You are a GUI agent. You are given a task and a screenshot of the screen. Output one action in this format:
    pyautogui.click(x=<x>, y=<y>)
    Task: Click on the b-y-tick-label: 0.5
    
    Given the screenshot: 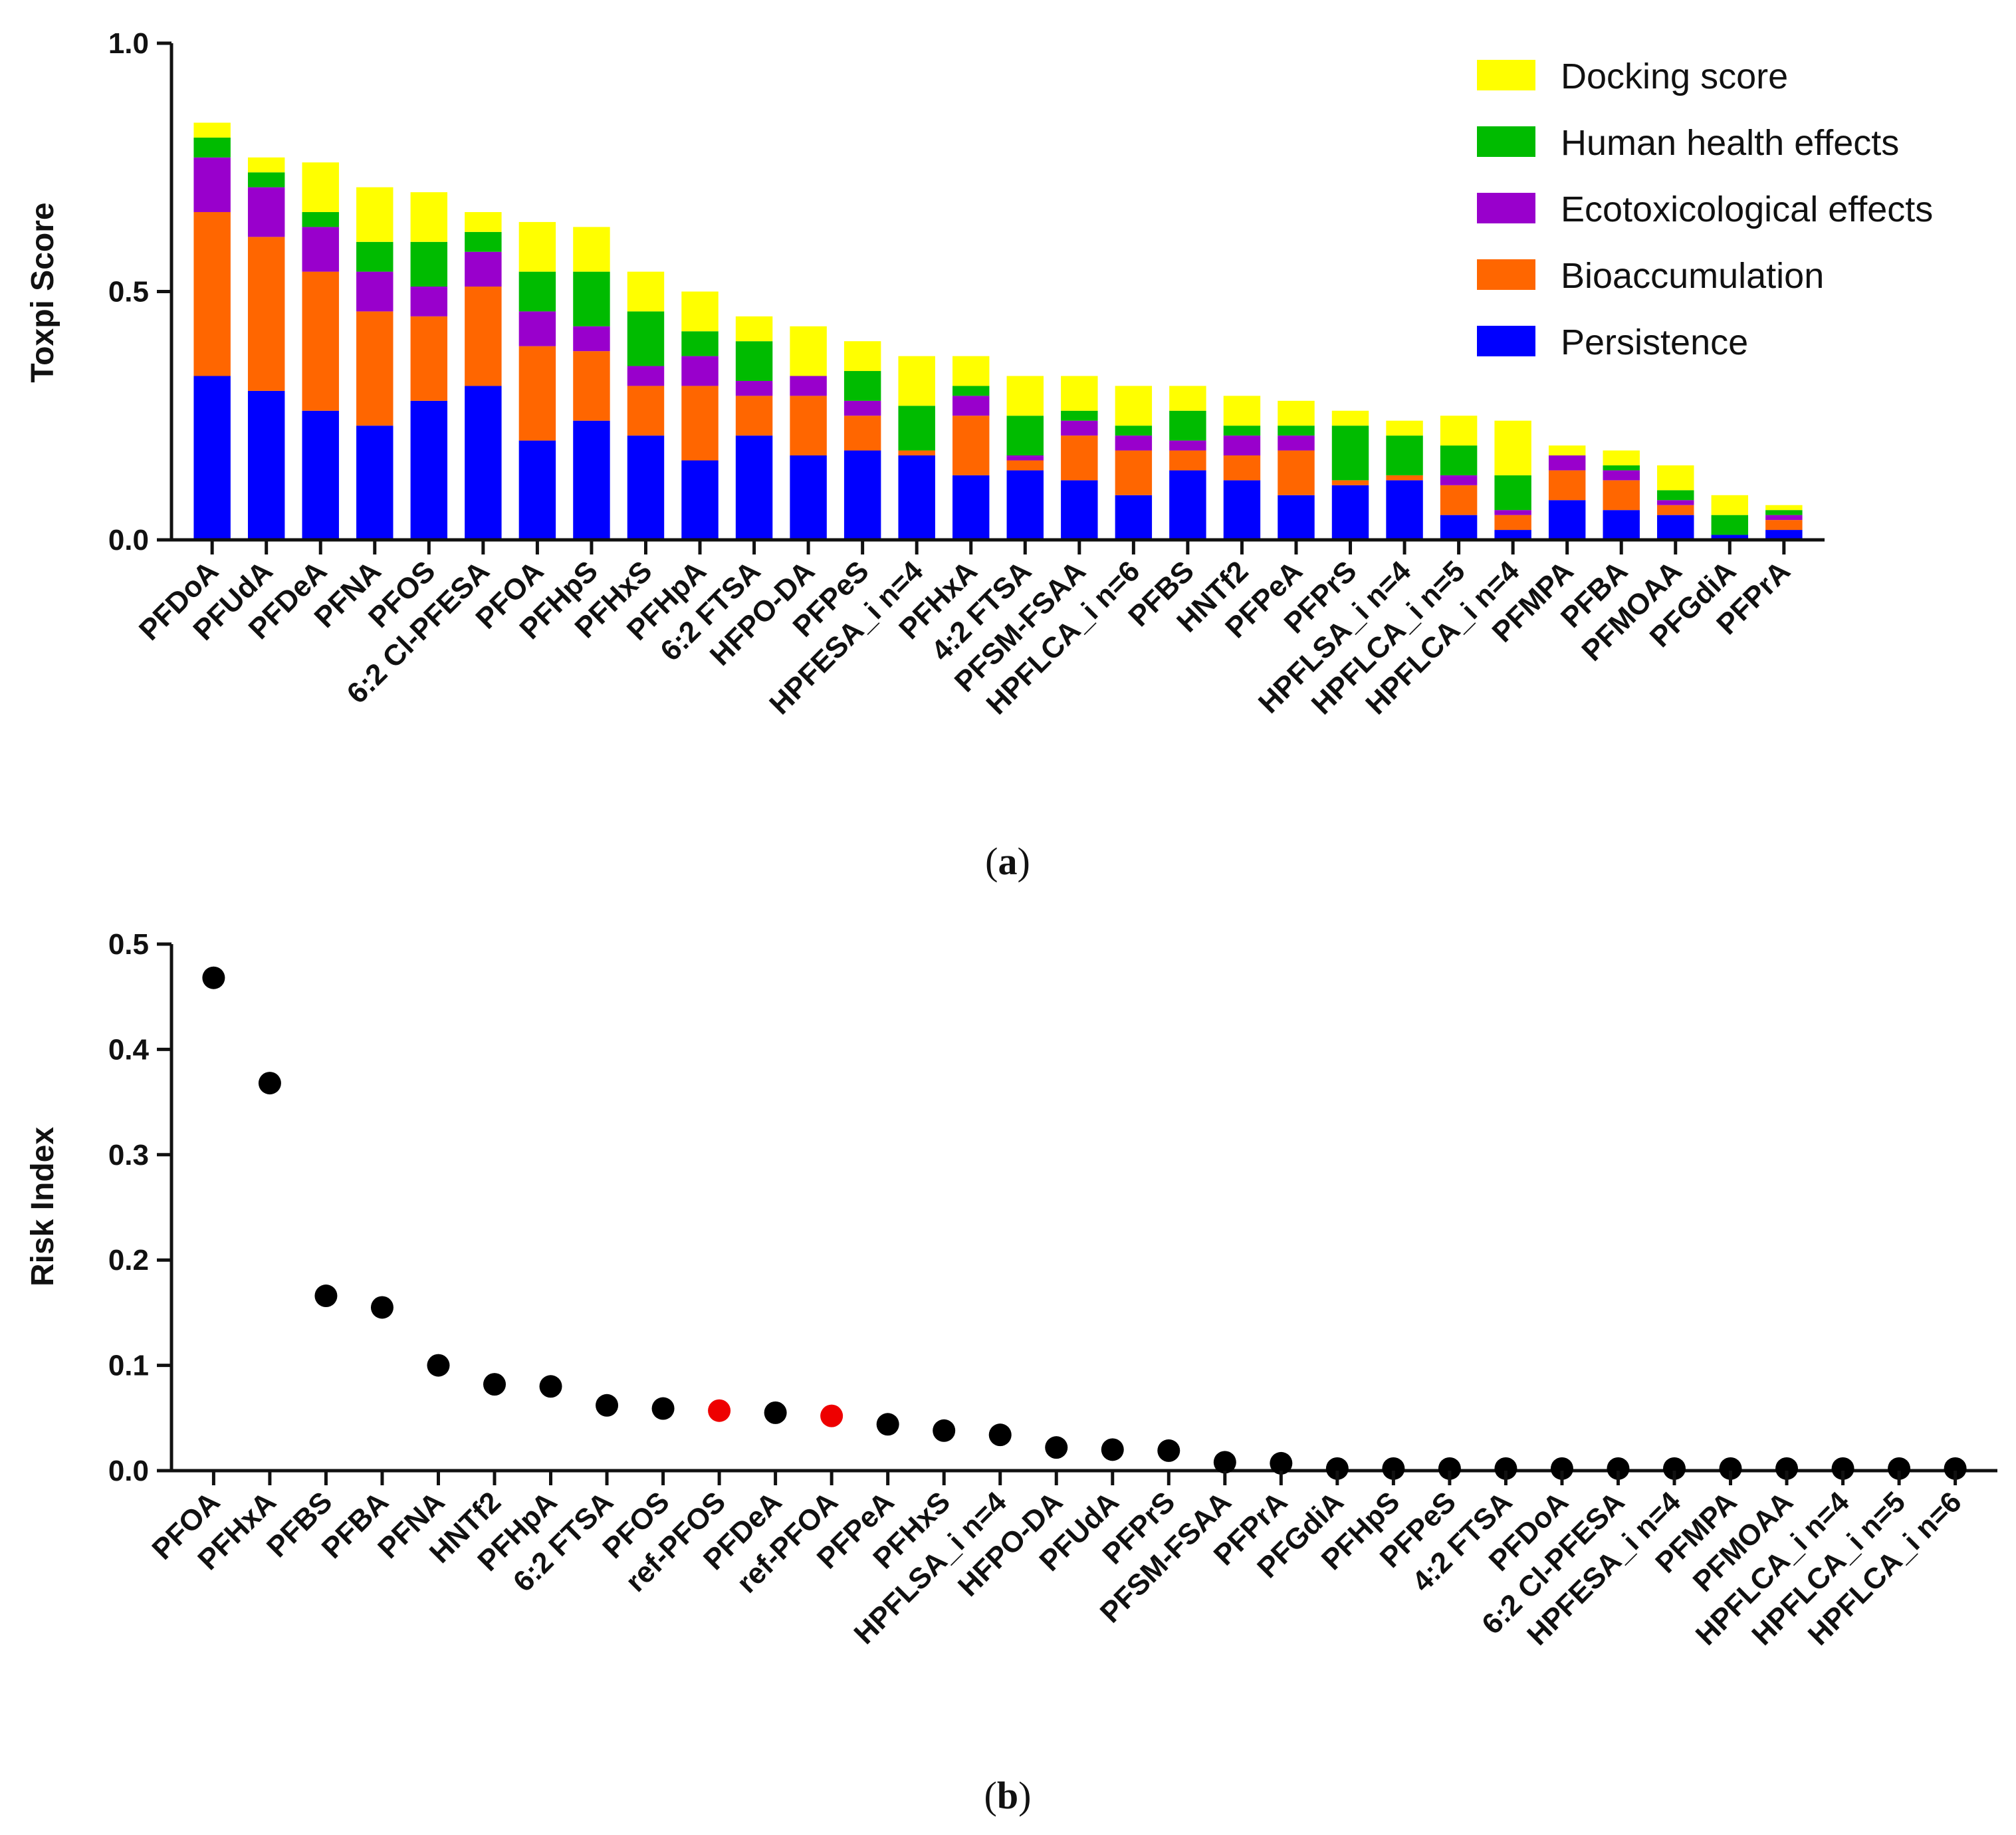 What is the action you would take?
    pyautogui.click(x=128, y=944)
    